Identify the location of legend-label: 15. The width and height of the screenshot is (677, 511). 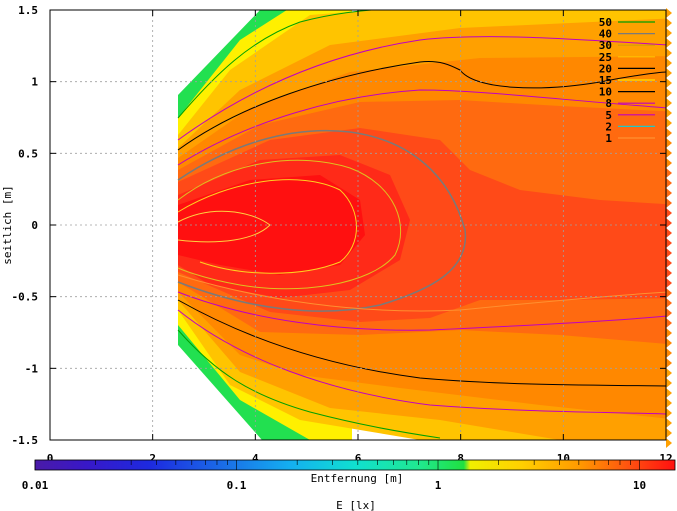
(605, 80).